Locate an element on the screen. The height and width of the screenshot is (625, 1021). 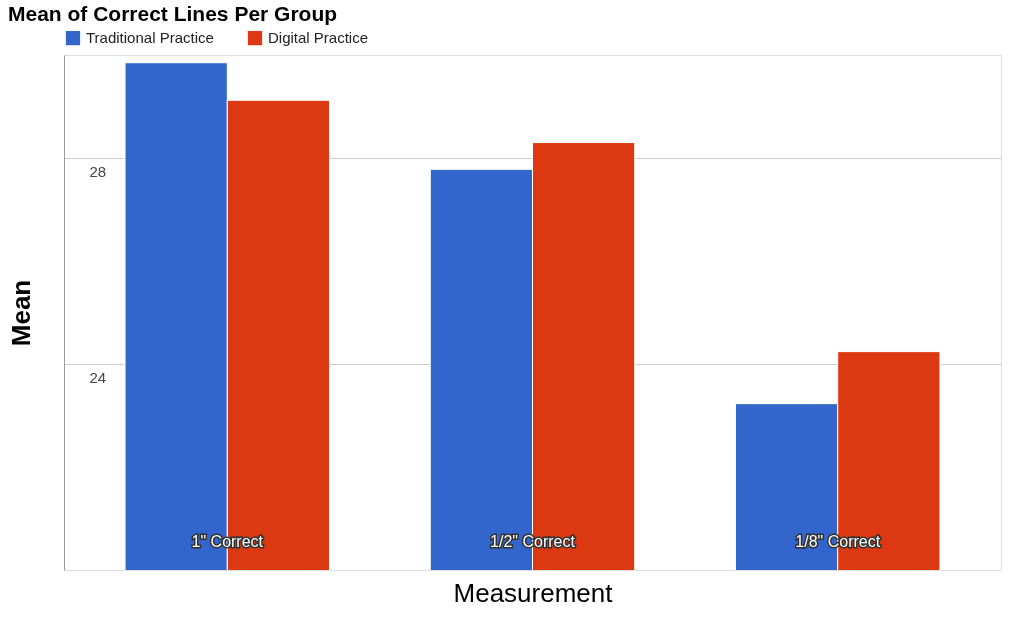
legend-label: Digital Practice is located at coordinates (318, 38).